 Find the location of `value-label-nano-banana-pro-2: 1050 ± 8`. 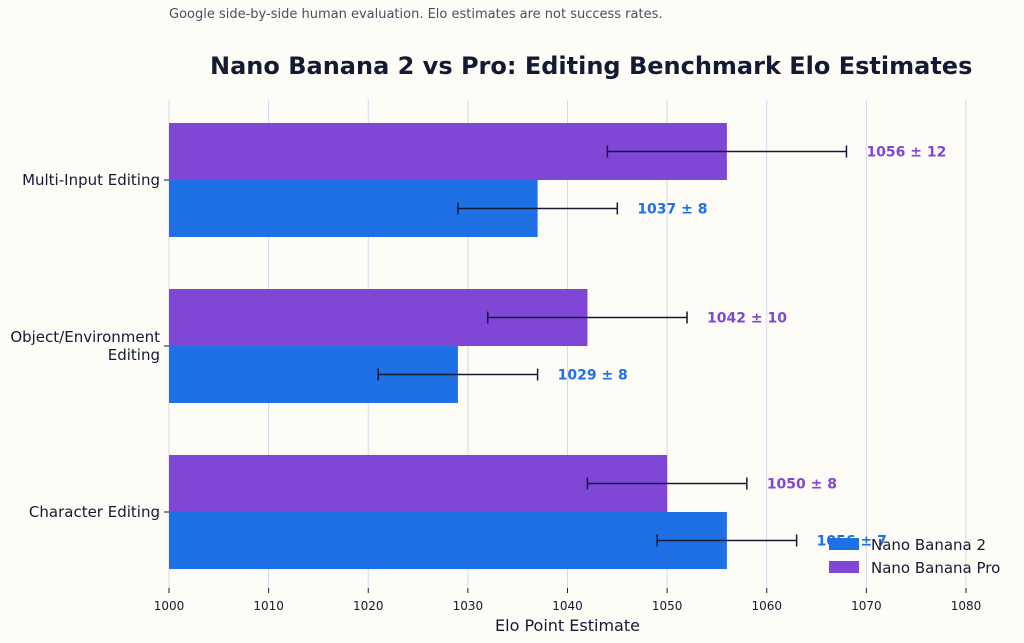

value-label-nano-banana-pro-2: 1050 ± 8 is located at coordinates (802, 485).